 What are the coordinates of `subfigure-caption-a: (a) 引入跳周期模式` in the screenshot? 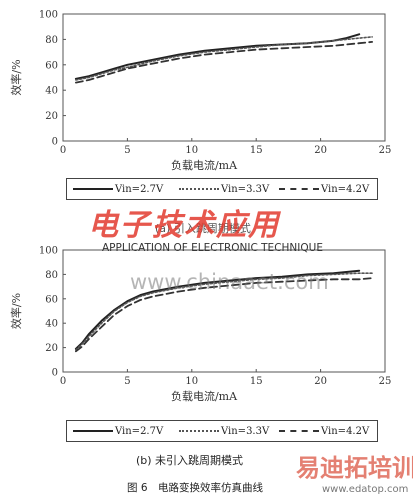 It's located at (203, 228).